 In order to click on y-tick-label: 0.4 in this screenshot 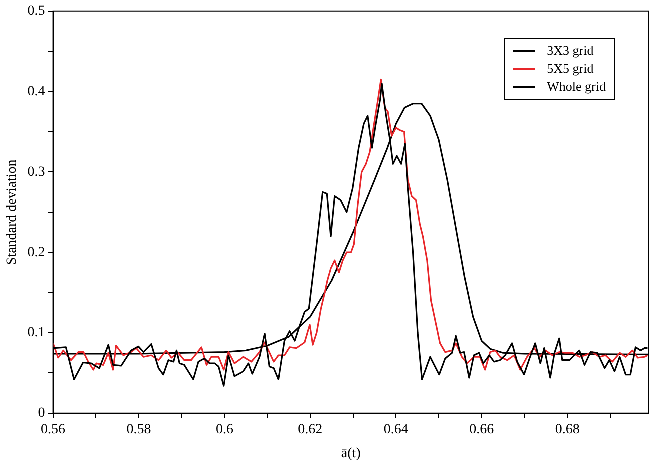, I will do `click(37, 92)`.